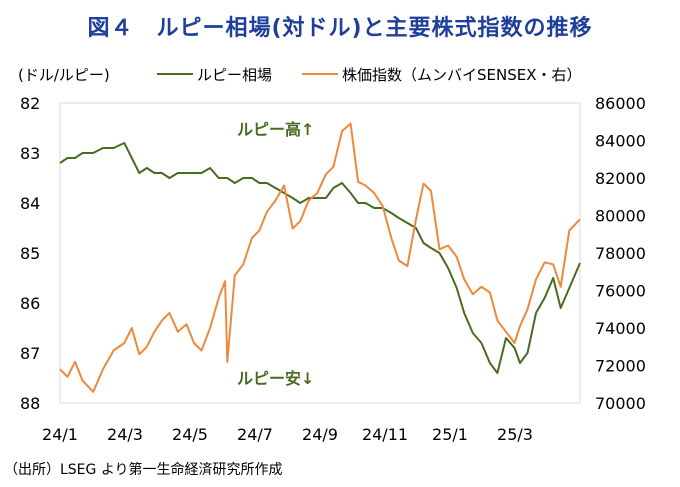 This screenshot has height=487, width=680. What do you see at coordinates (385, 434) in the screenshot?
I see `x-tick-label: 24/11` at bounding box center [385, 434].